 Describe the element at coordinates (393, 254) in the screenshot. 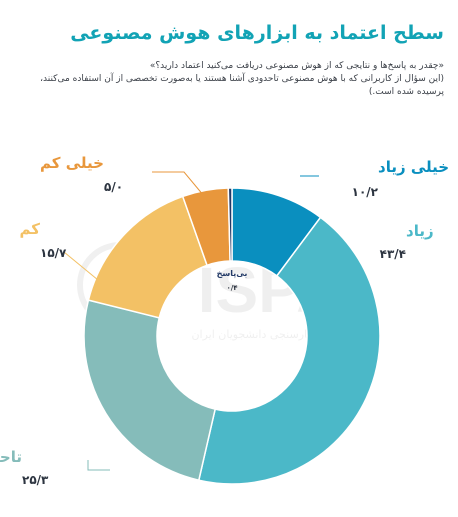

I see `slice-value-high: ۴۳/۴` at that location.